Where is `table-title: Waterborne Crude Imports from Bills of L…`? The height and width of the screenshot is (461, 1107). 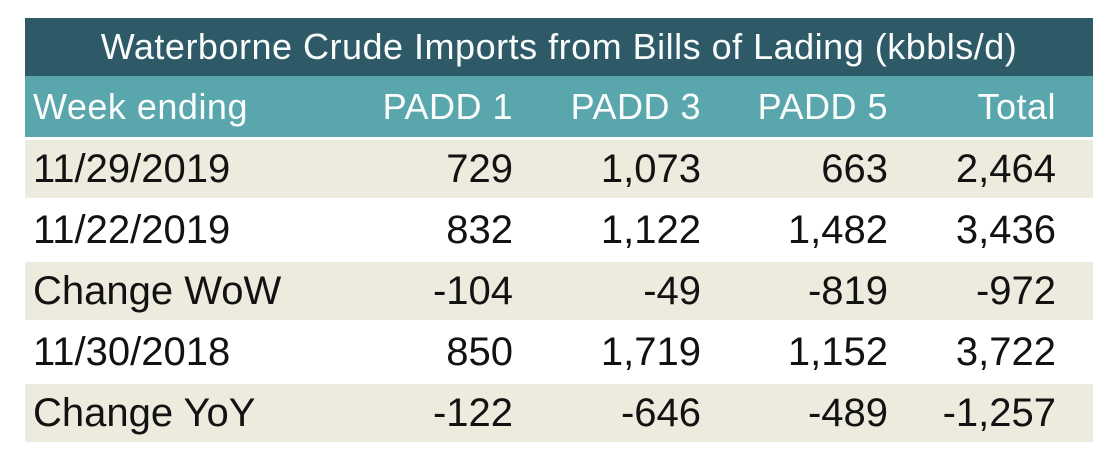
table-title: Waterborne Crude Imports from Bills of L… is located at coordinates (559, 47).